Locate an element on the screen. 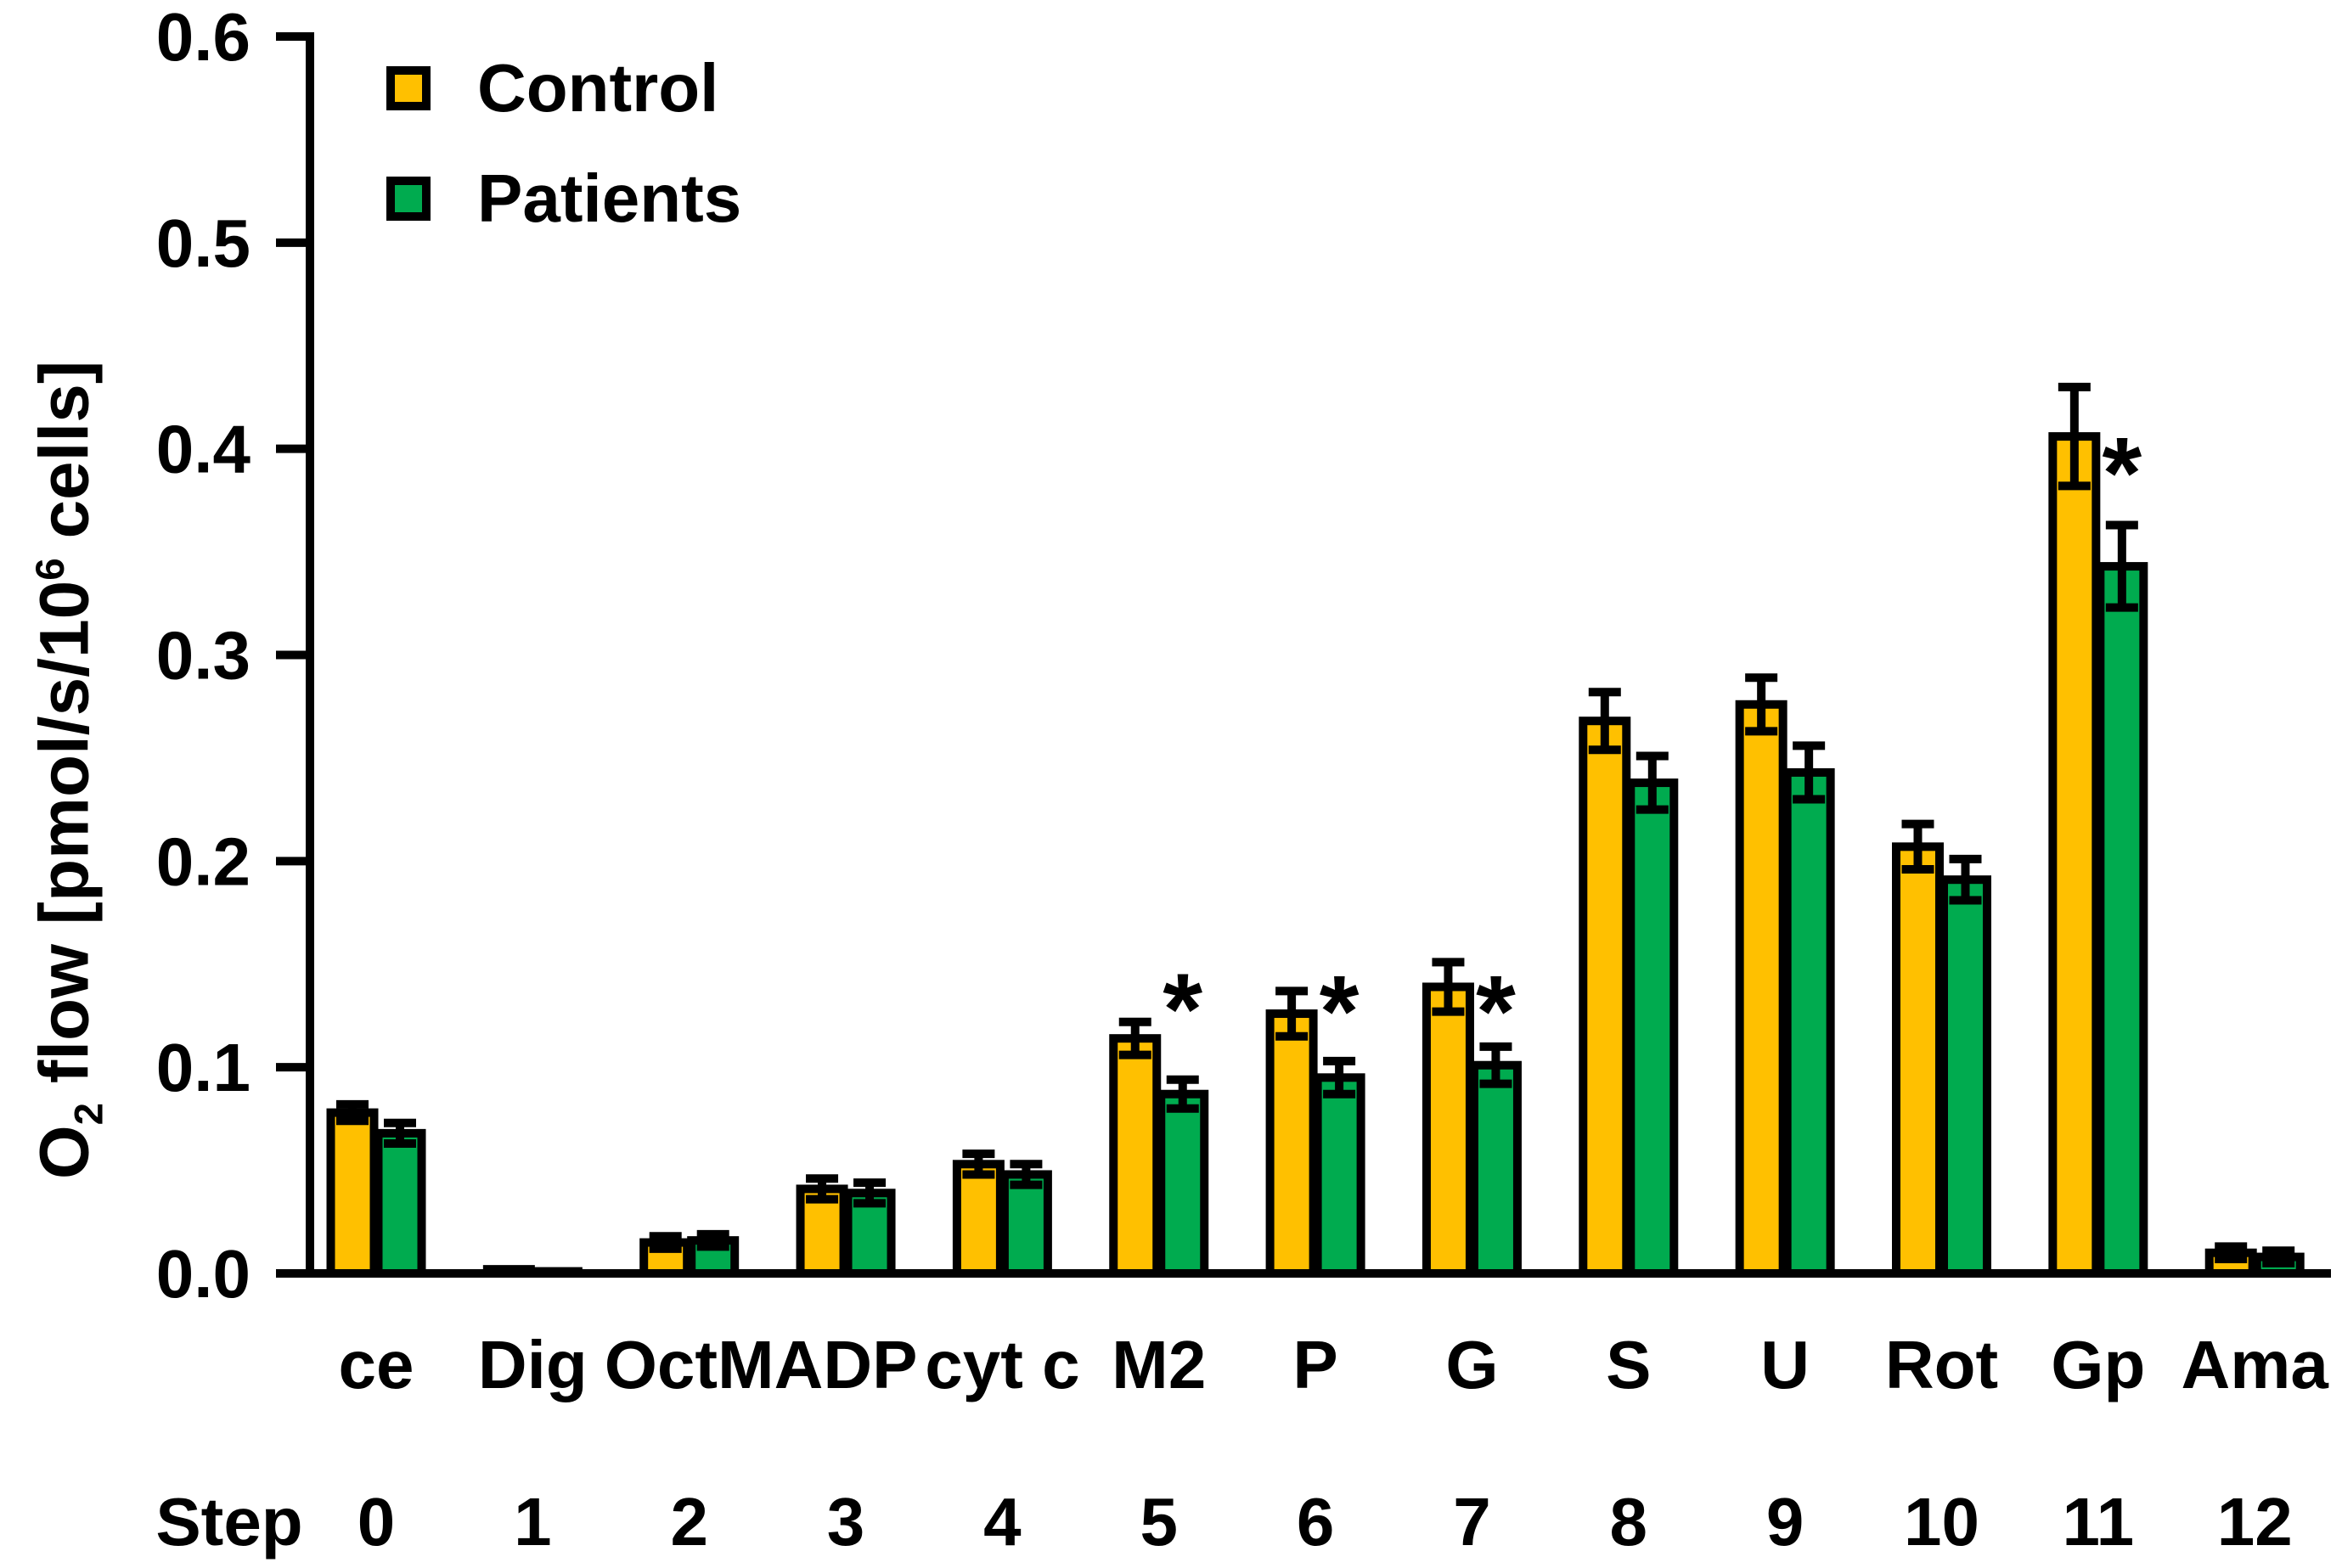 The width and height of the screenshot is (2342, 1568). bar-patients-Gp is located at coordinates (2122, 920).